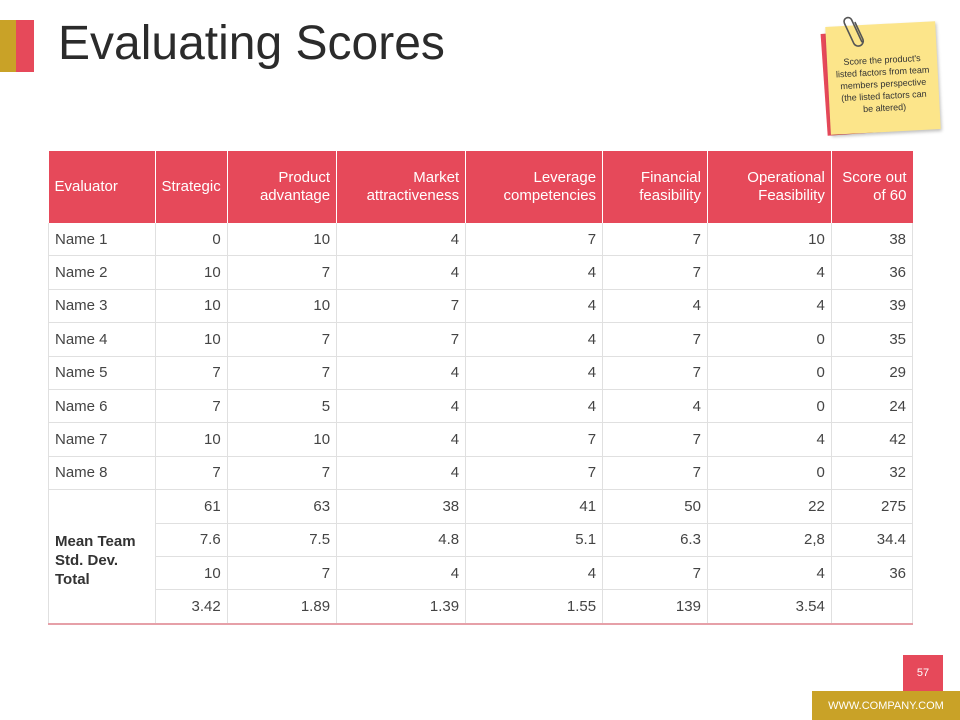  Describe the element at coordinates (886, 705) in the screenshot. I see `footer-url: WWW.COMPANY.COM` at that location.